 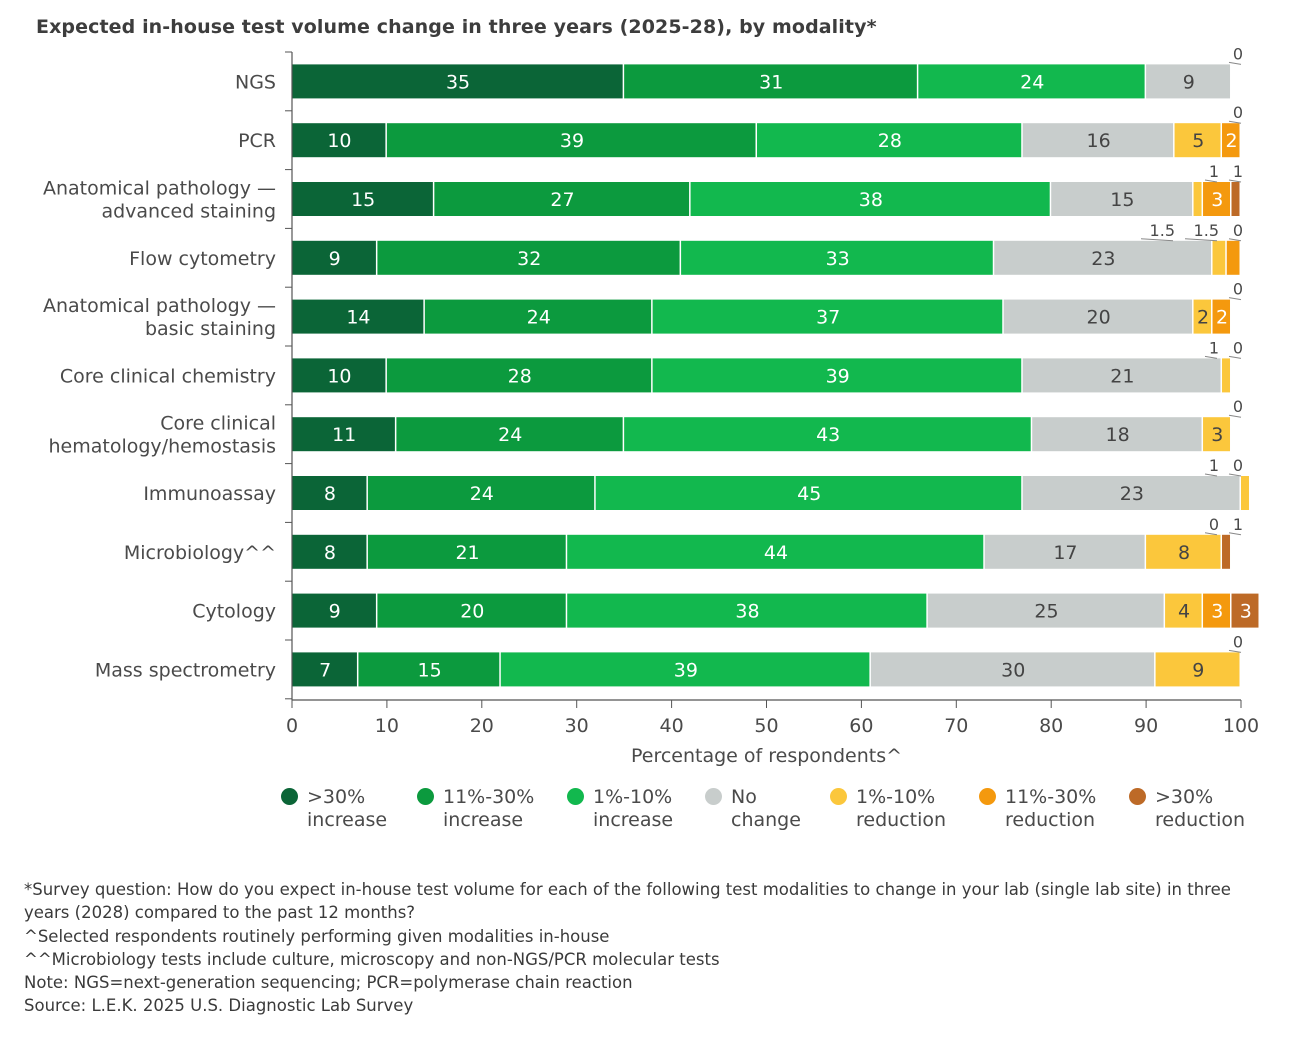 I want to click on data-label: 30, so click(x=1013, y=670).